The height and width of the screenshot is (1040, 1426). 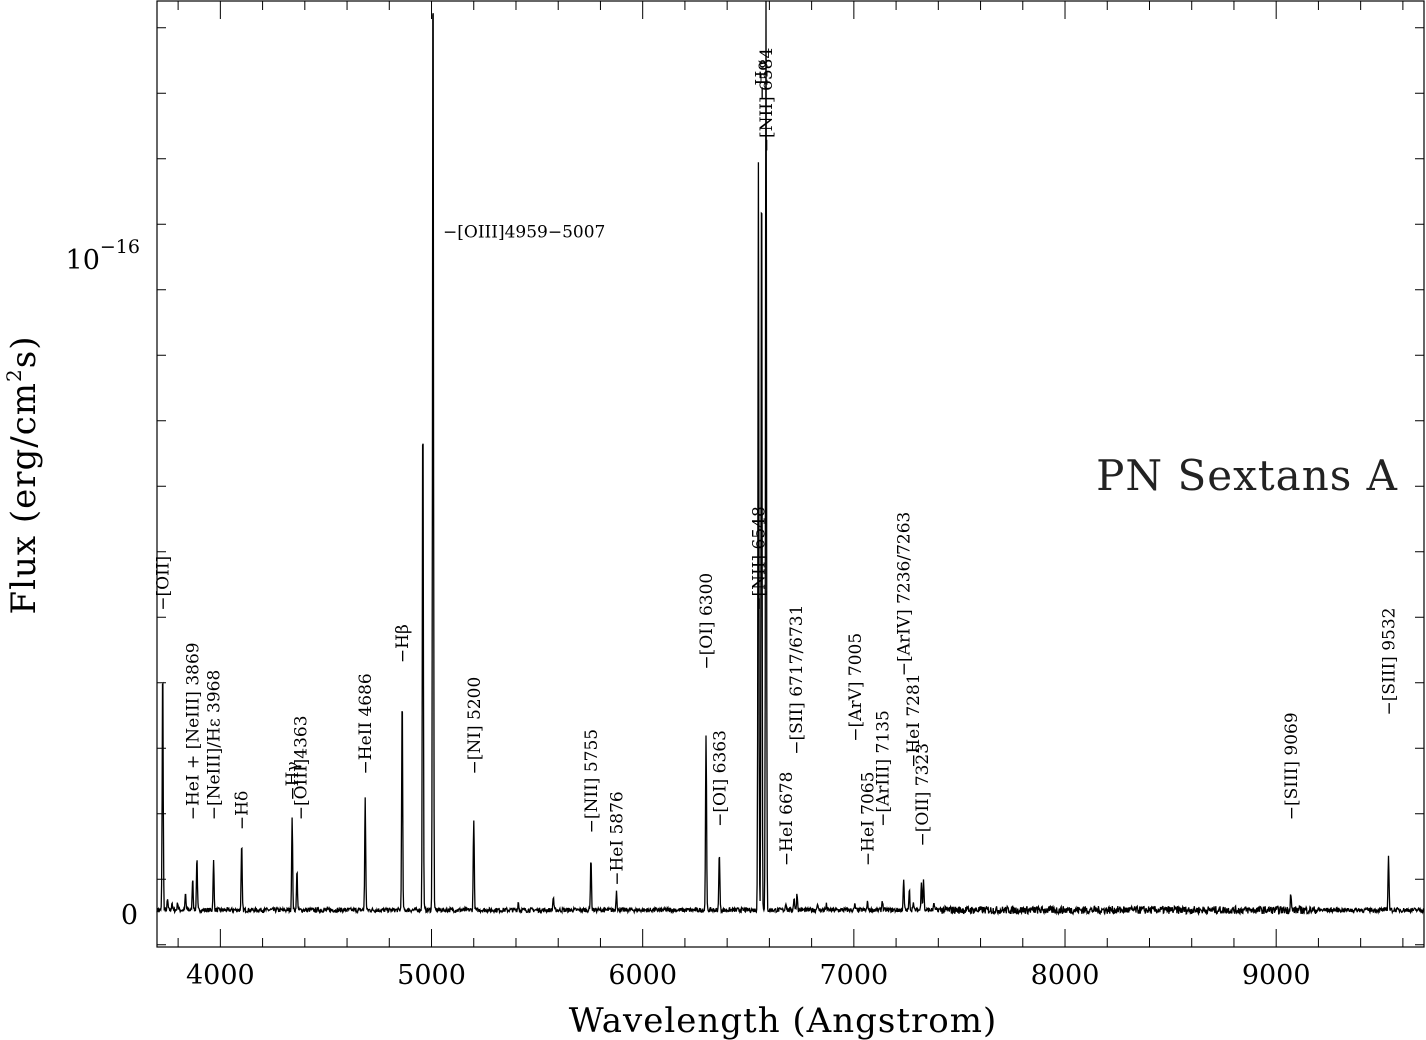 I want to click on line-label: −[OI] 6363, so click(x=720, y=778).